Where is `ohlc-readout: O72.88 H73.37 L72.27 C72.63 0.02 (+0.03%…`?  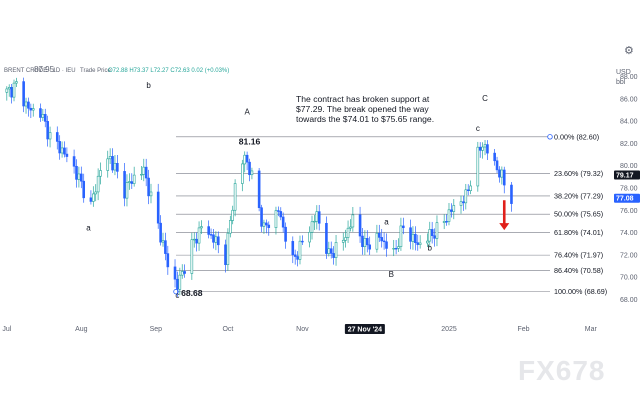 ohlc-readout: O72.88 H73.37 L72.27 C72.63 0.02 (+0.03%… is located at coordinates (168, 71).